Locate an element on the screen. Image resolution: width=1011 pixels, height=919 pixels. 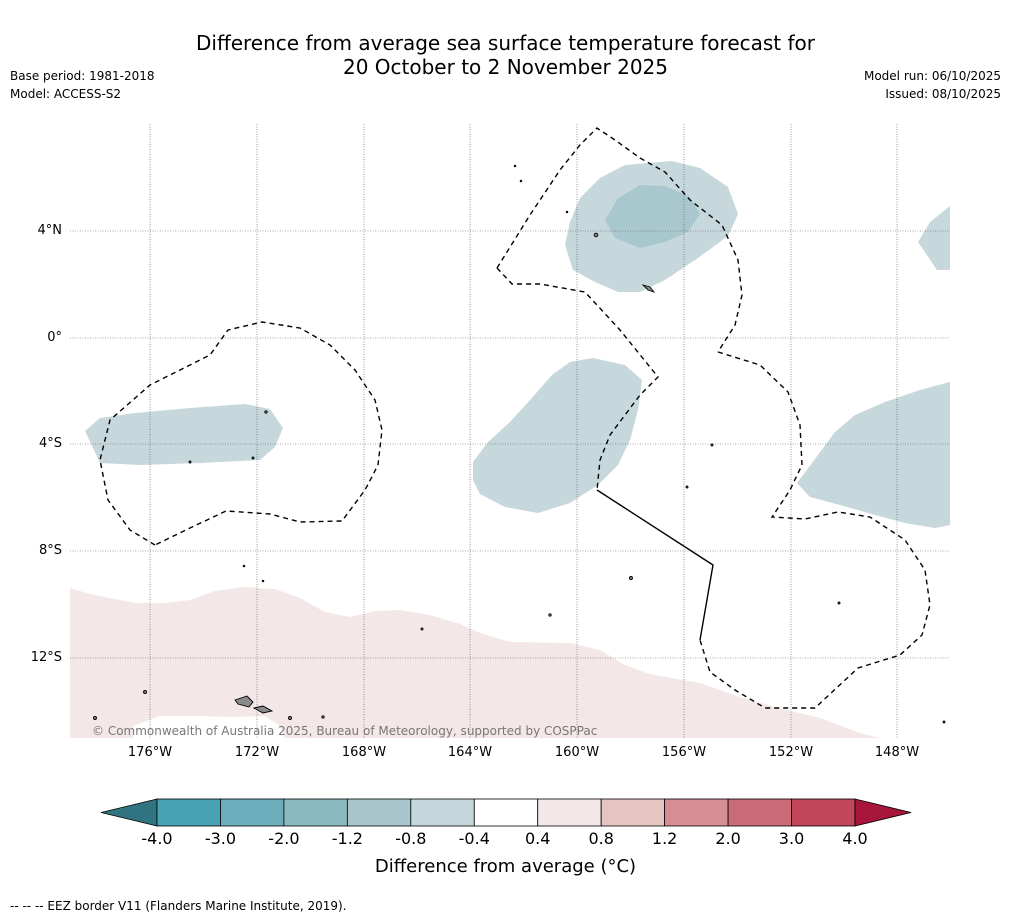
lon-label-172w: 172°W is located at coordinates (257, 752).